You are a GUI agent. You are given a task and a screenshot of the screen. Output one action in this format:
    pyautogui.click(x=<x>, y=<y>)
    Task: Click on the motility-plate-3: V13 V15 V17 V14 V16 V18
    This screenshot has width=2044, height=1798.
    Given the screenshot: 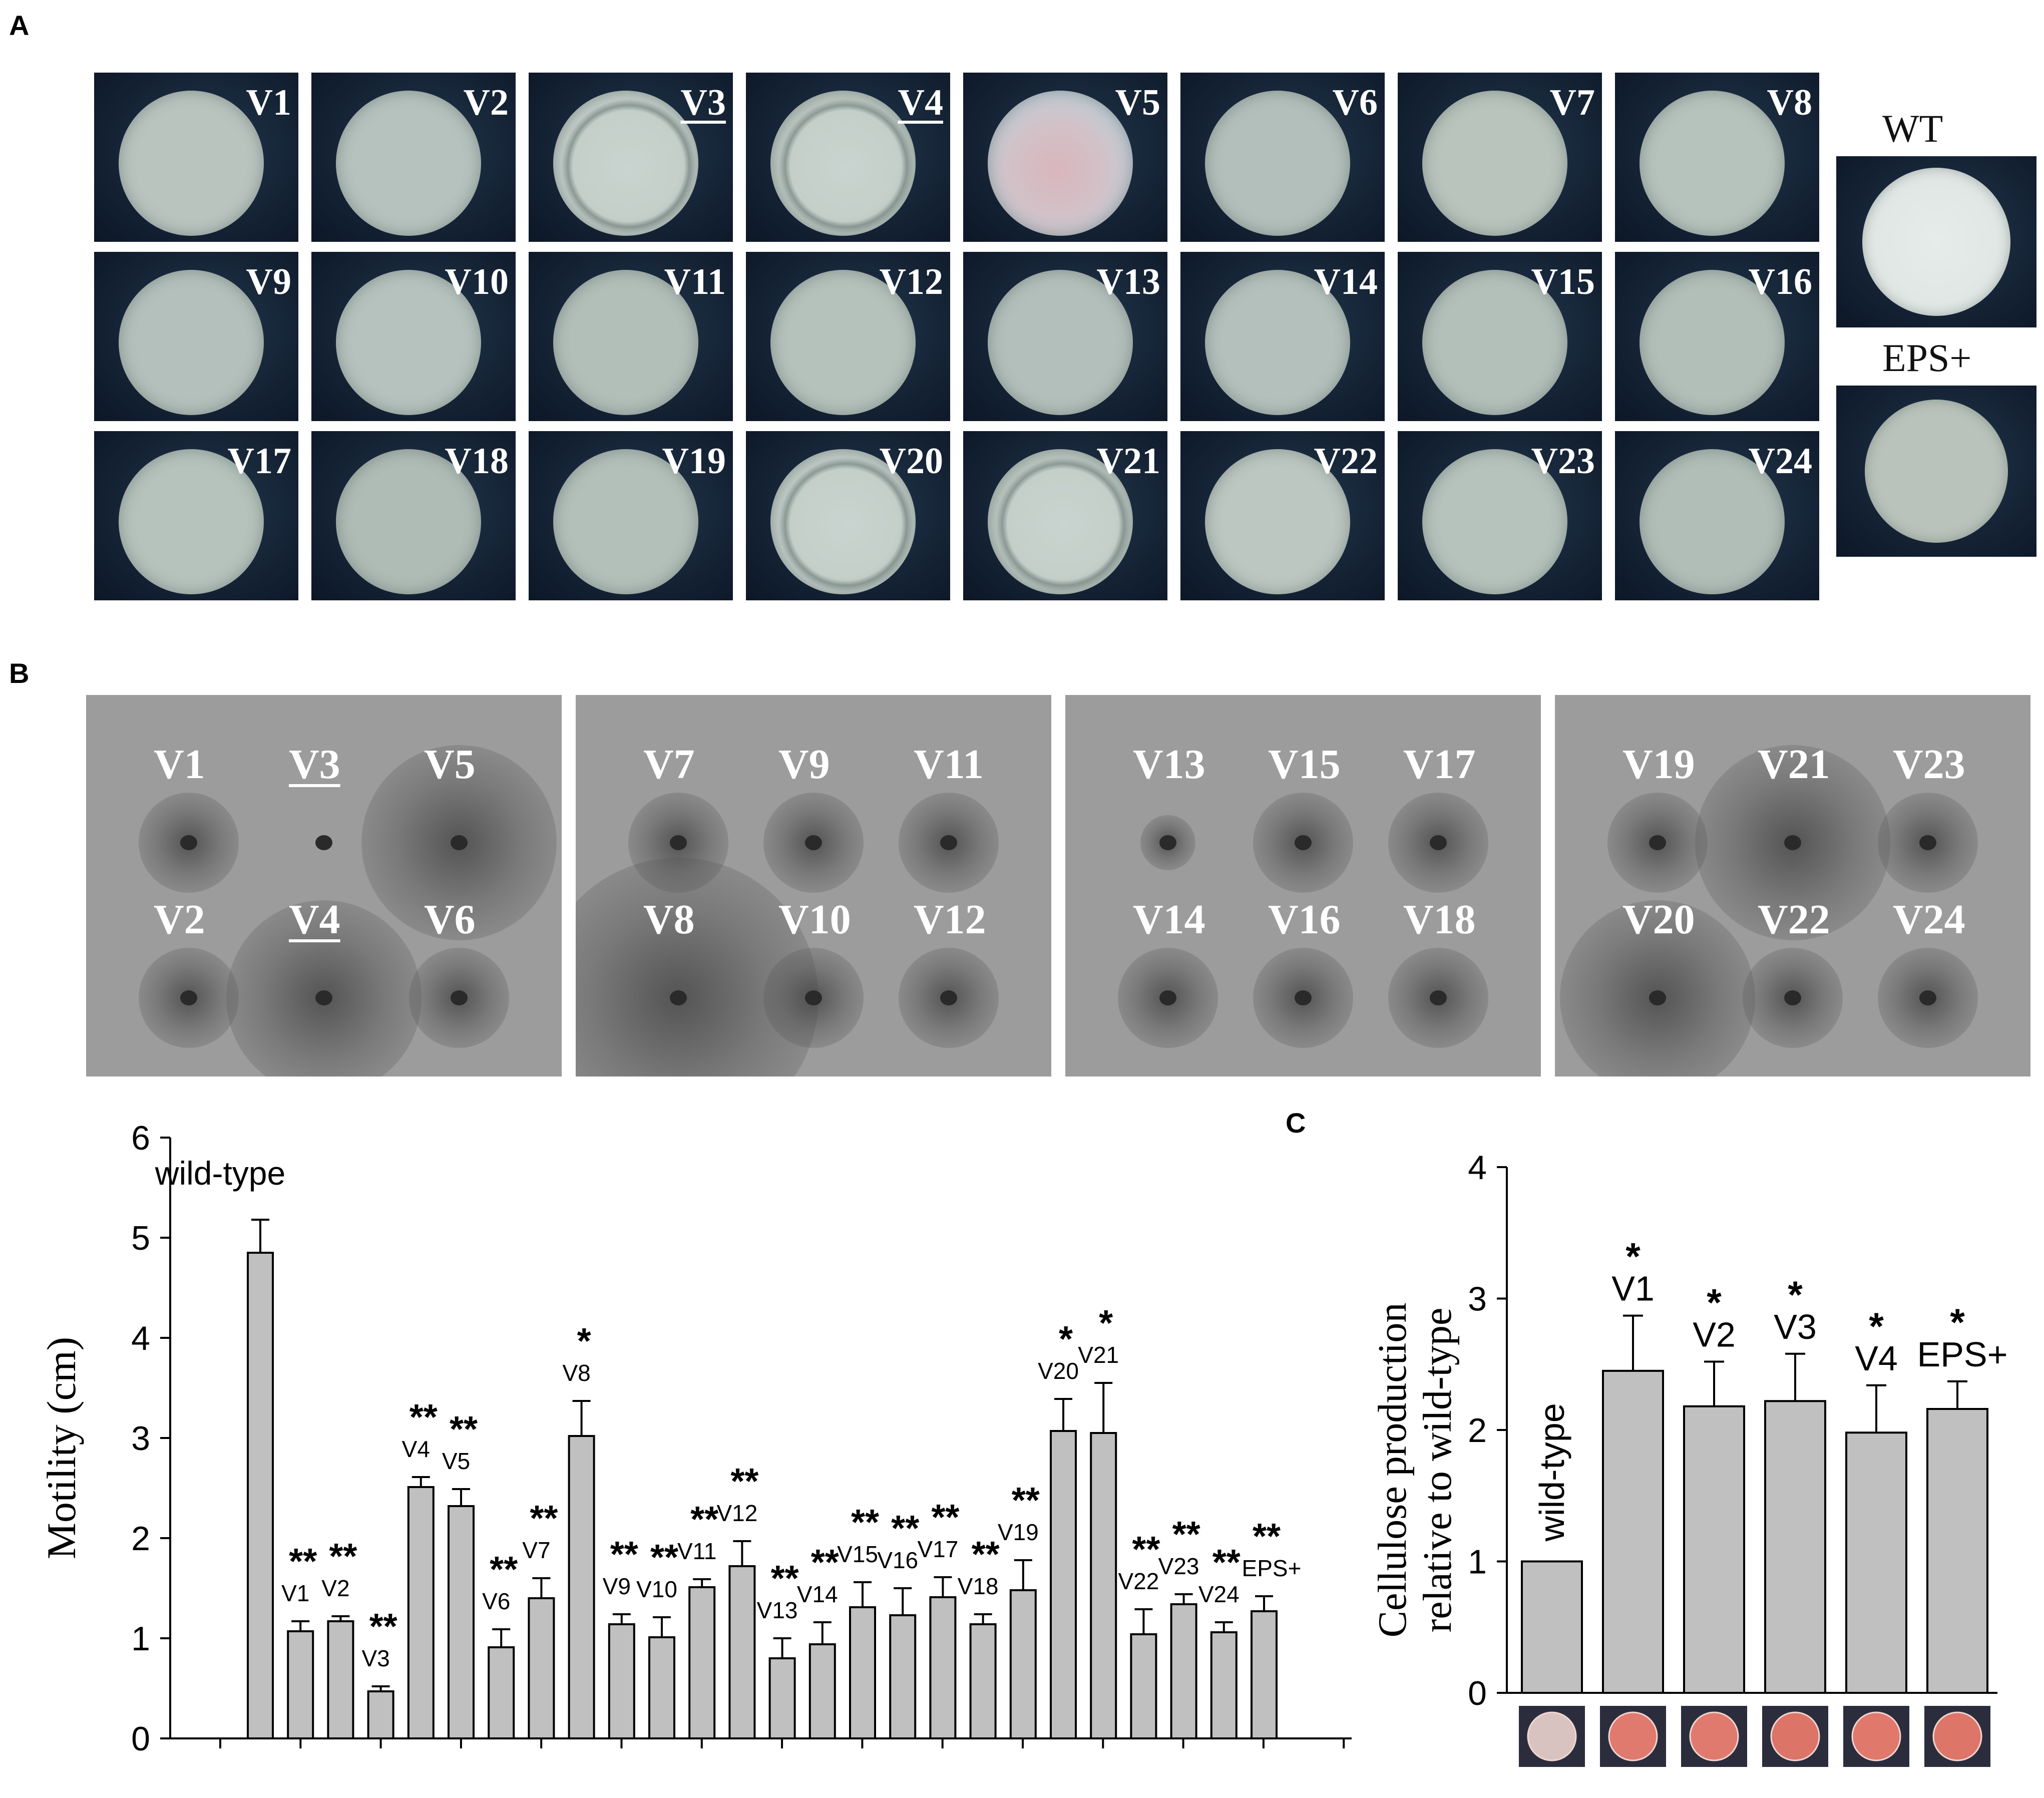 What is the action you would take?
    pyautogui.click(x=1303, y=885)
    